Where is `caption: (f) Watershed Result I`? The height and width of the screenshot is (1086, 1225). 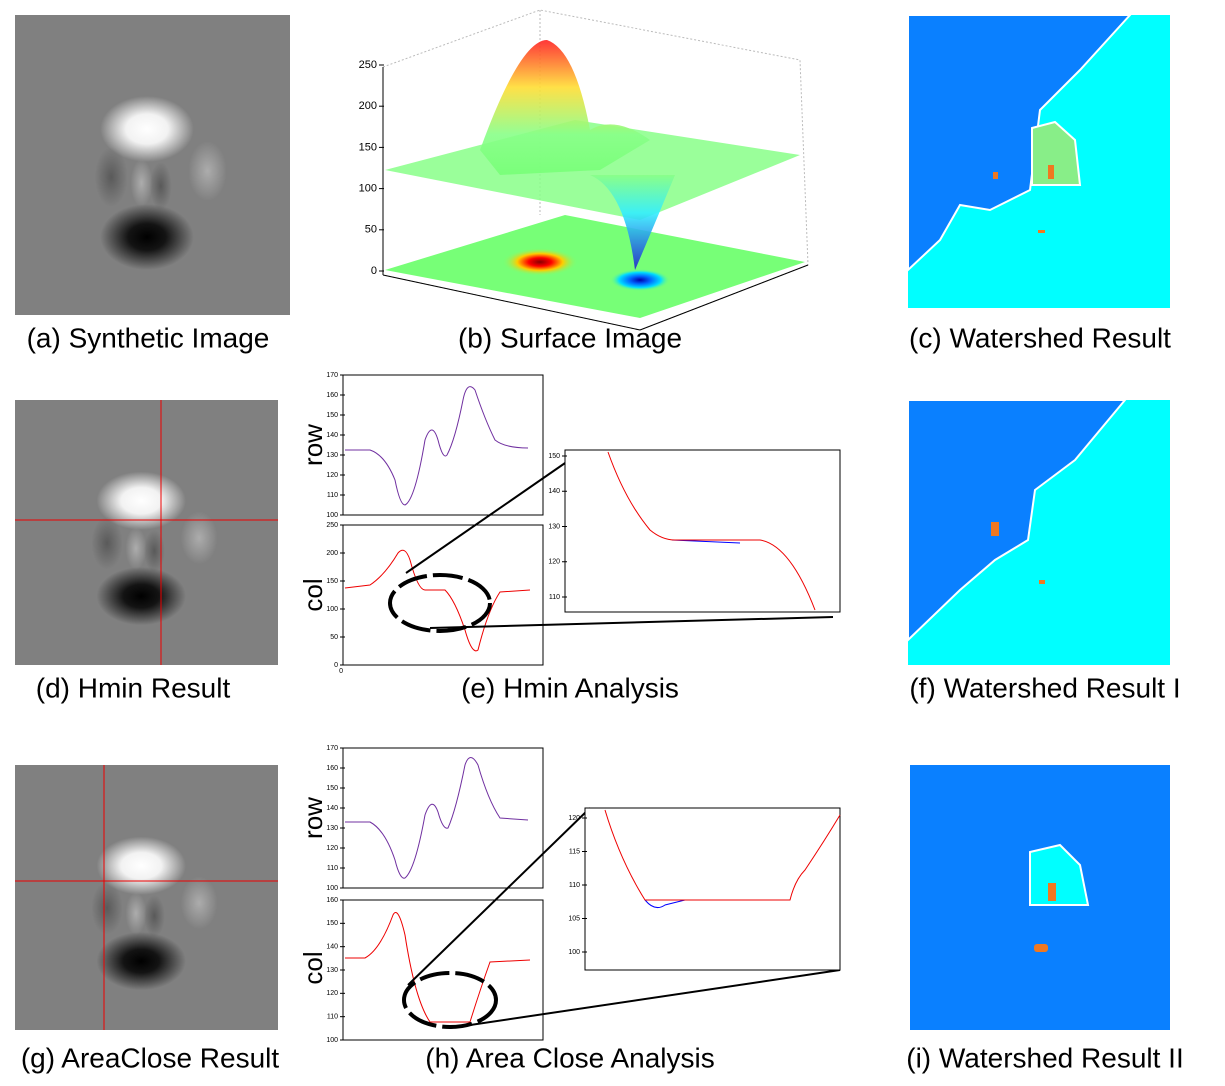
caption: (f) Watershed Result I is located at coordinates (1044, 687).